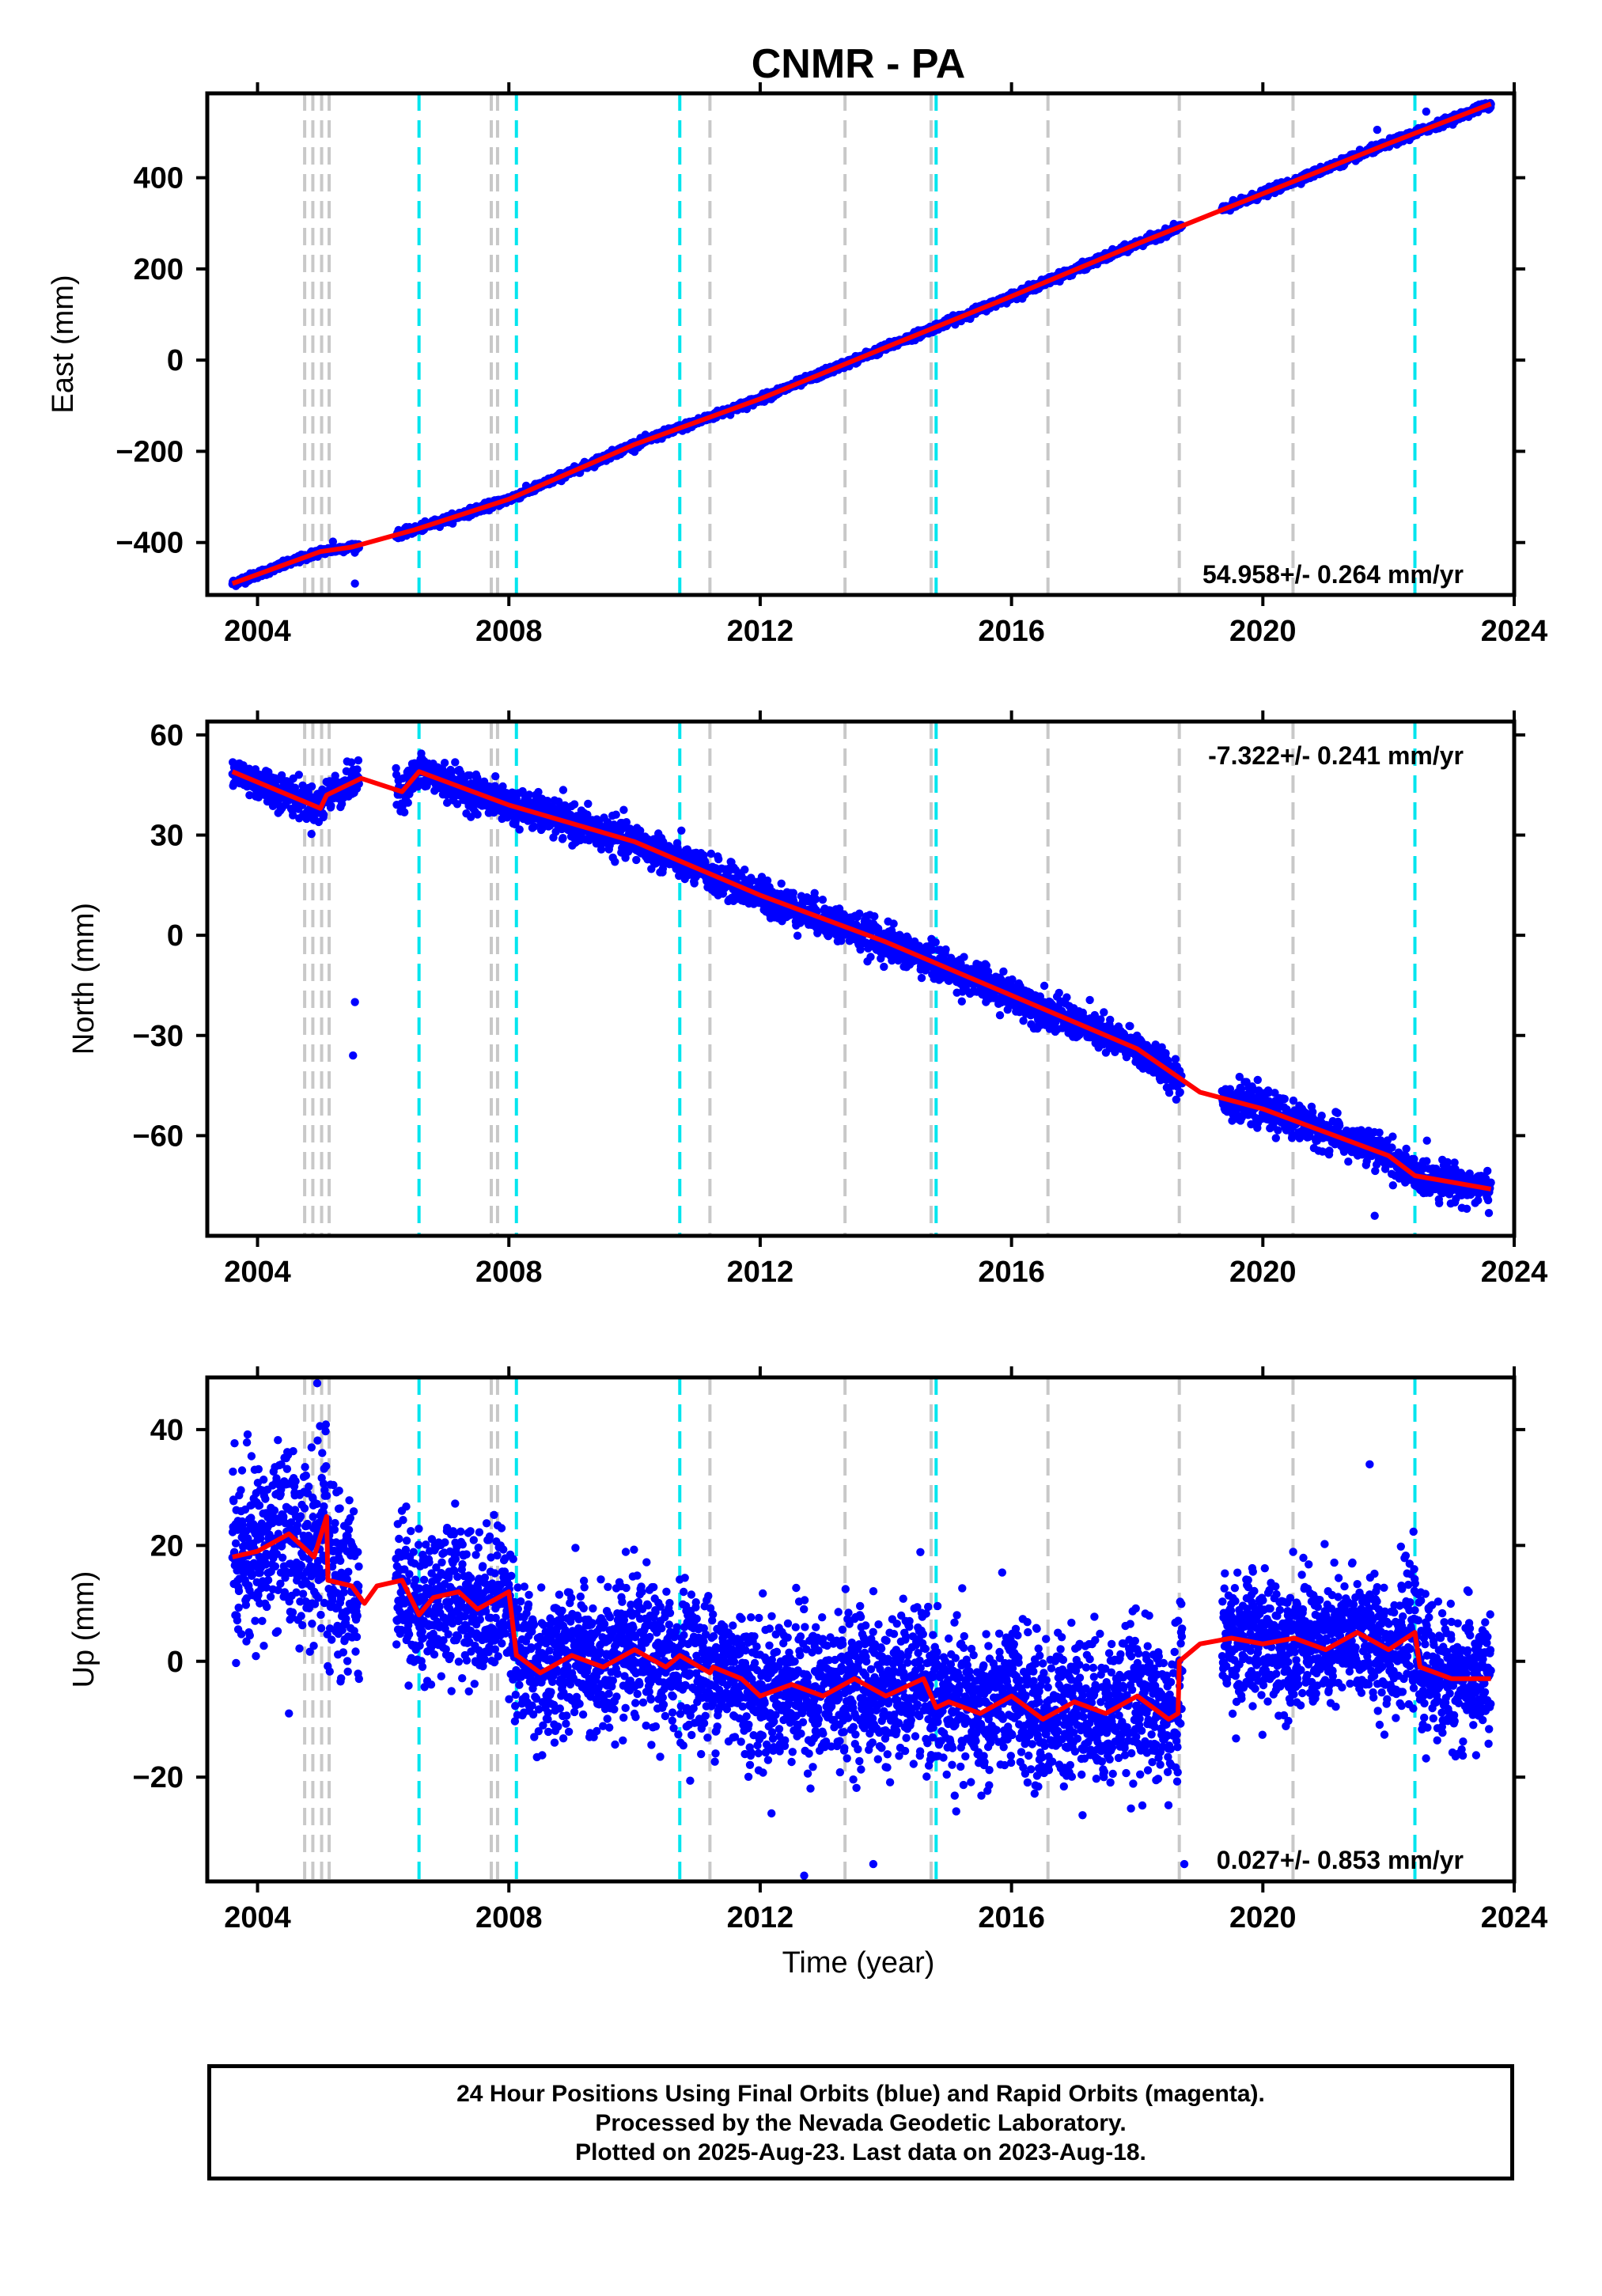 The width and height of the screenshot is (1602, 2296). Describe the element at coordinates (760, 631) in the screenshot. I see `x-tick-label: 2012` at that location.